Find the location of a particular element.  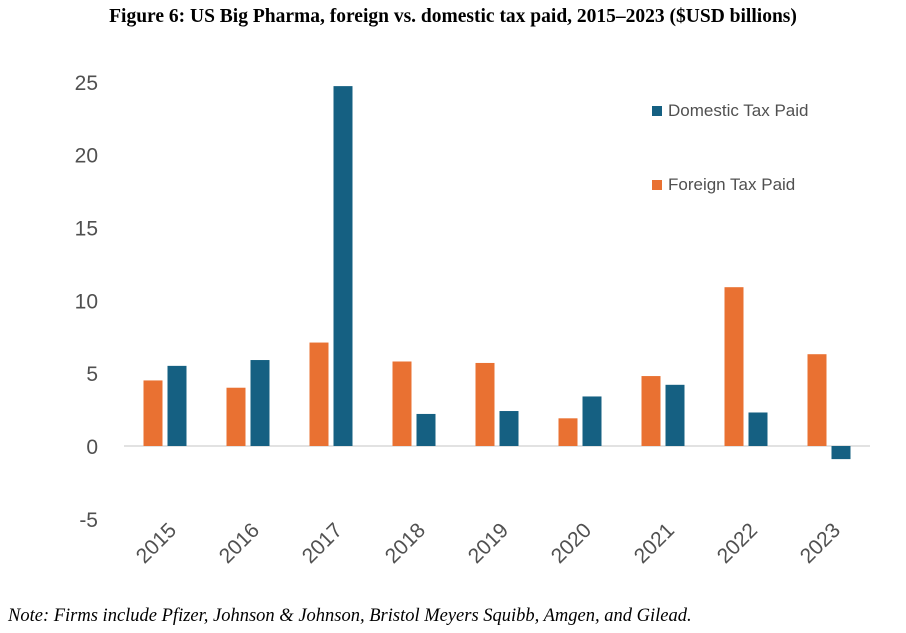

x-tick-label: 2017 is located at coordinates (322, 543).